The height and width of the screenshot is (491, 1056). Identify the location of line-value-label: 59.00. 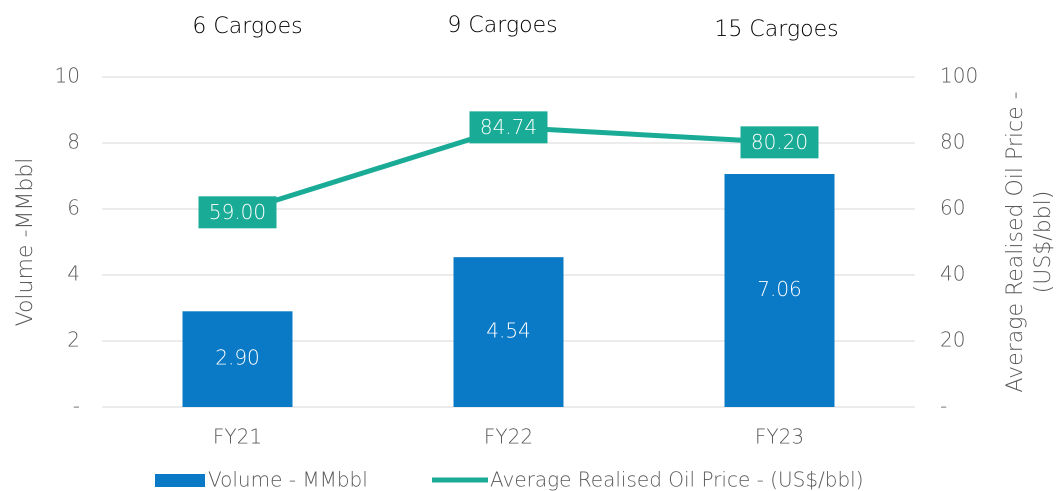
(237, 212).